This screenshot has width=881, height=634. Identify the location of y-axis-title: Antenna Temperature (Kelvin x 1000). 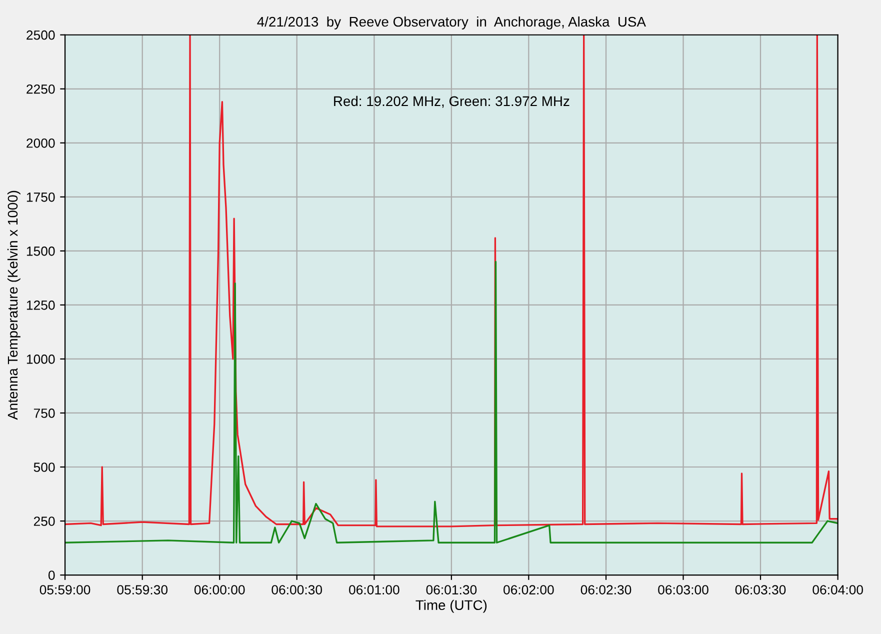
(13, 305).